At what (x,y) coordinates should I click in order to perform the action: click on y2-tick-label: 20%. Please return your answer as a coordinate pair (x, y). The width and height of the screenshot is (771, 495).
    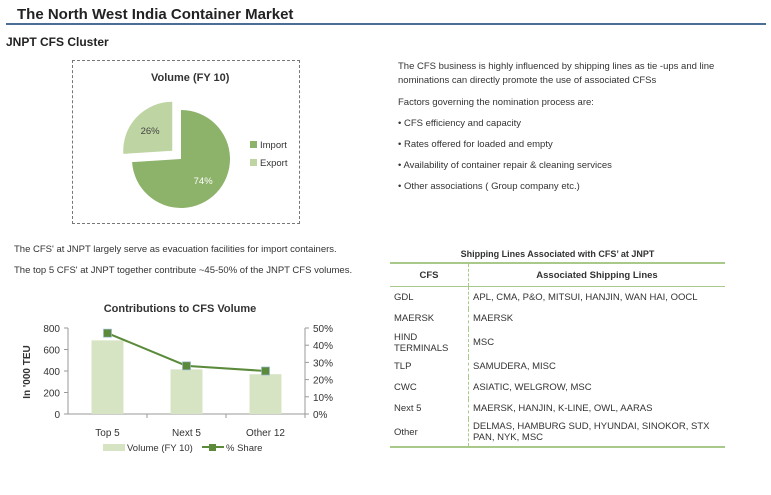
    Looking at the image, I should click on (323, 381).